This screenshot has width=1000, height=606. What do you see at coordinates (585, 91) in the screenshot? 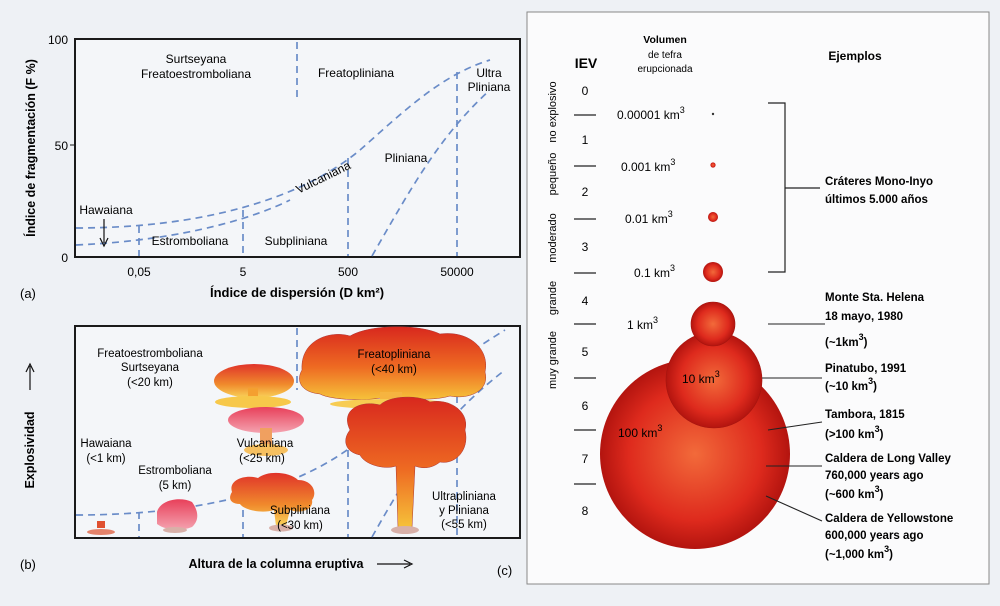
I see `iev-0: 0` at bounding box center [585, 91].